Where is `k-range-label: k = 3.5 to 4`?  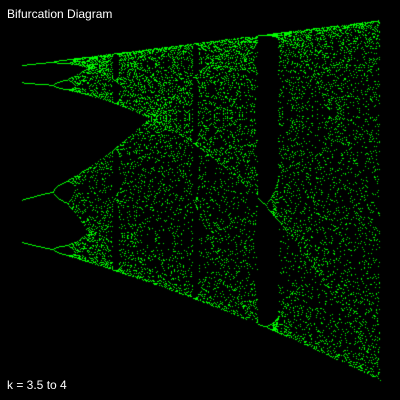 k-range-label: k = 3.5 to 4 is located at coordinates (37, 385).